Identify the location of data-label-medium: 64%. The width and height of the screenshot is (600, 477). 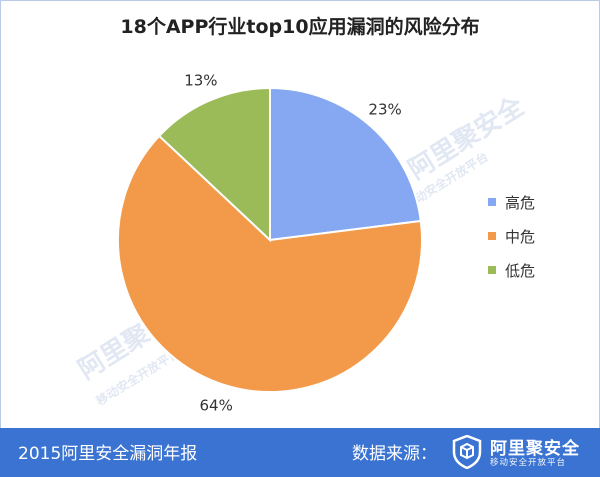
(216, 406).